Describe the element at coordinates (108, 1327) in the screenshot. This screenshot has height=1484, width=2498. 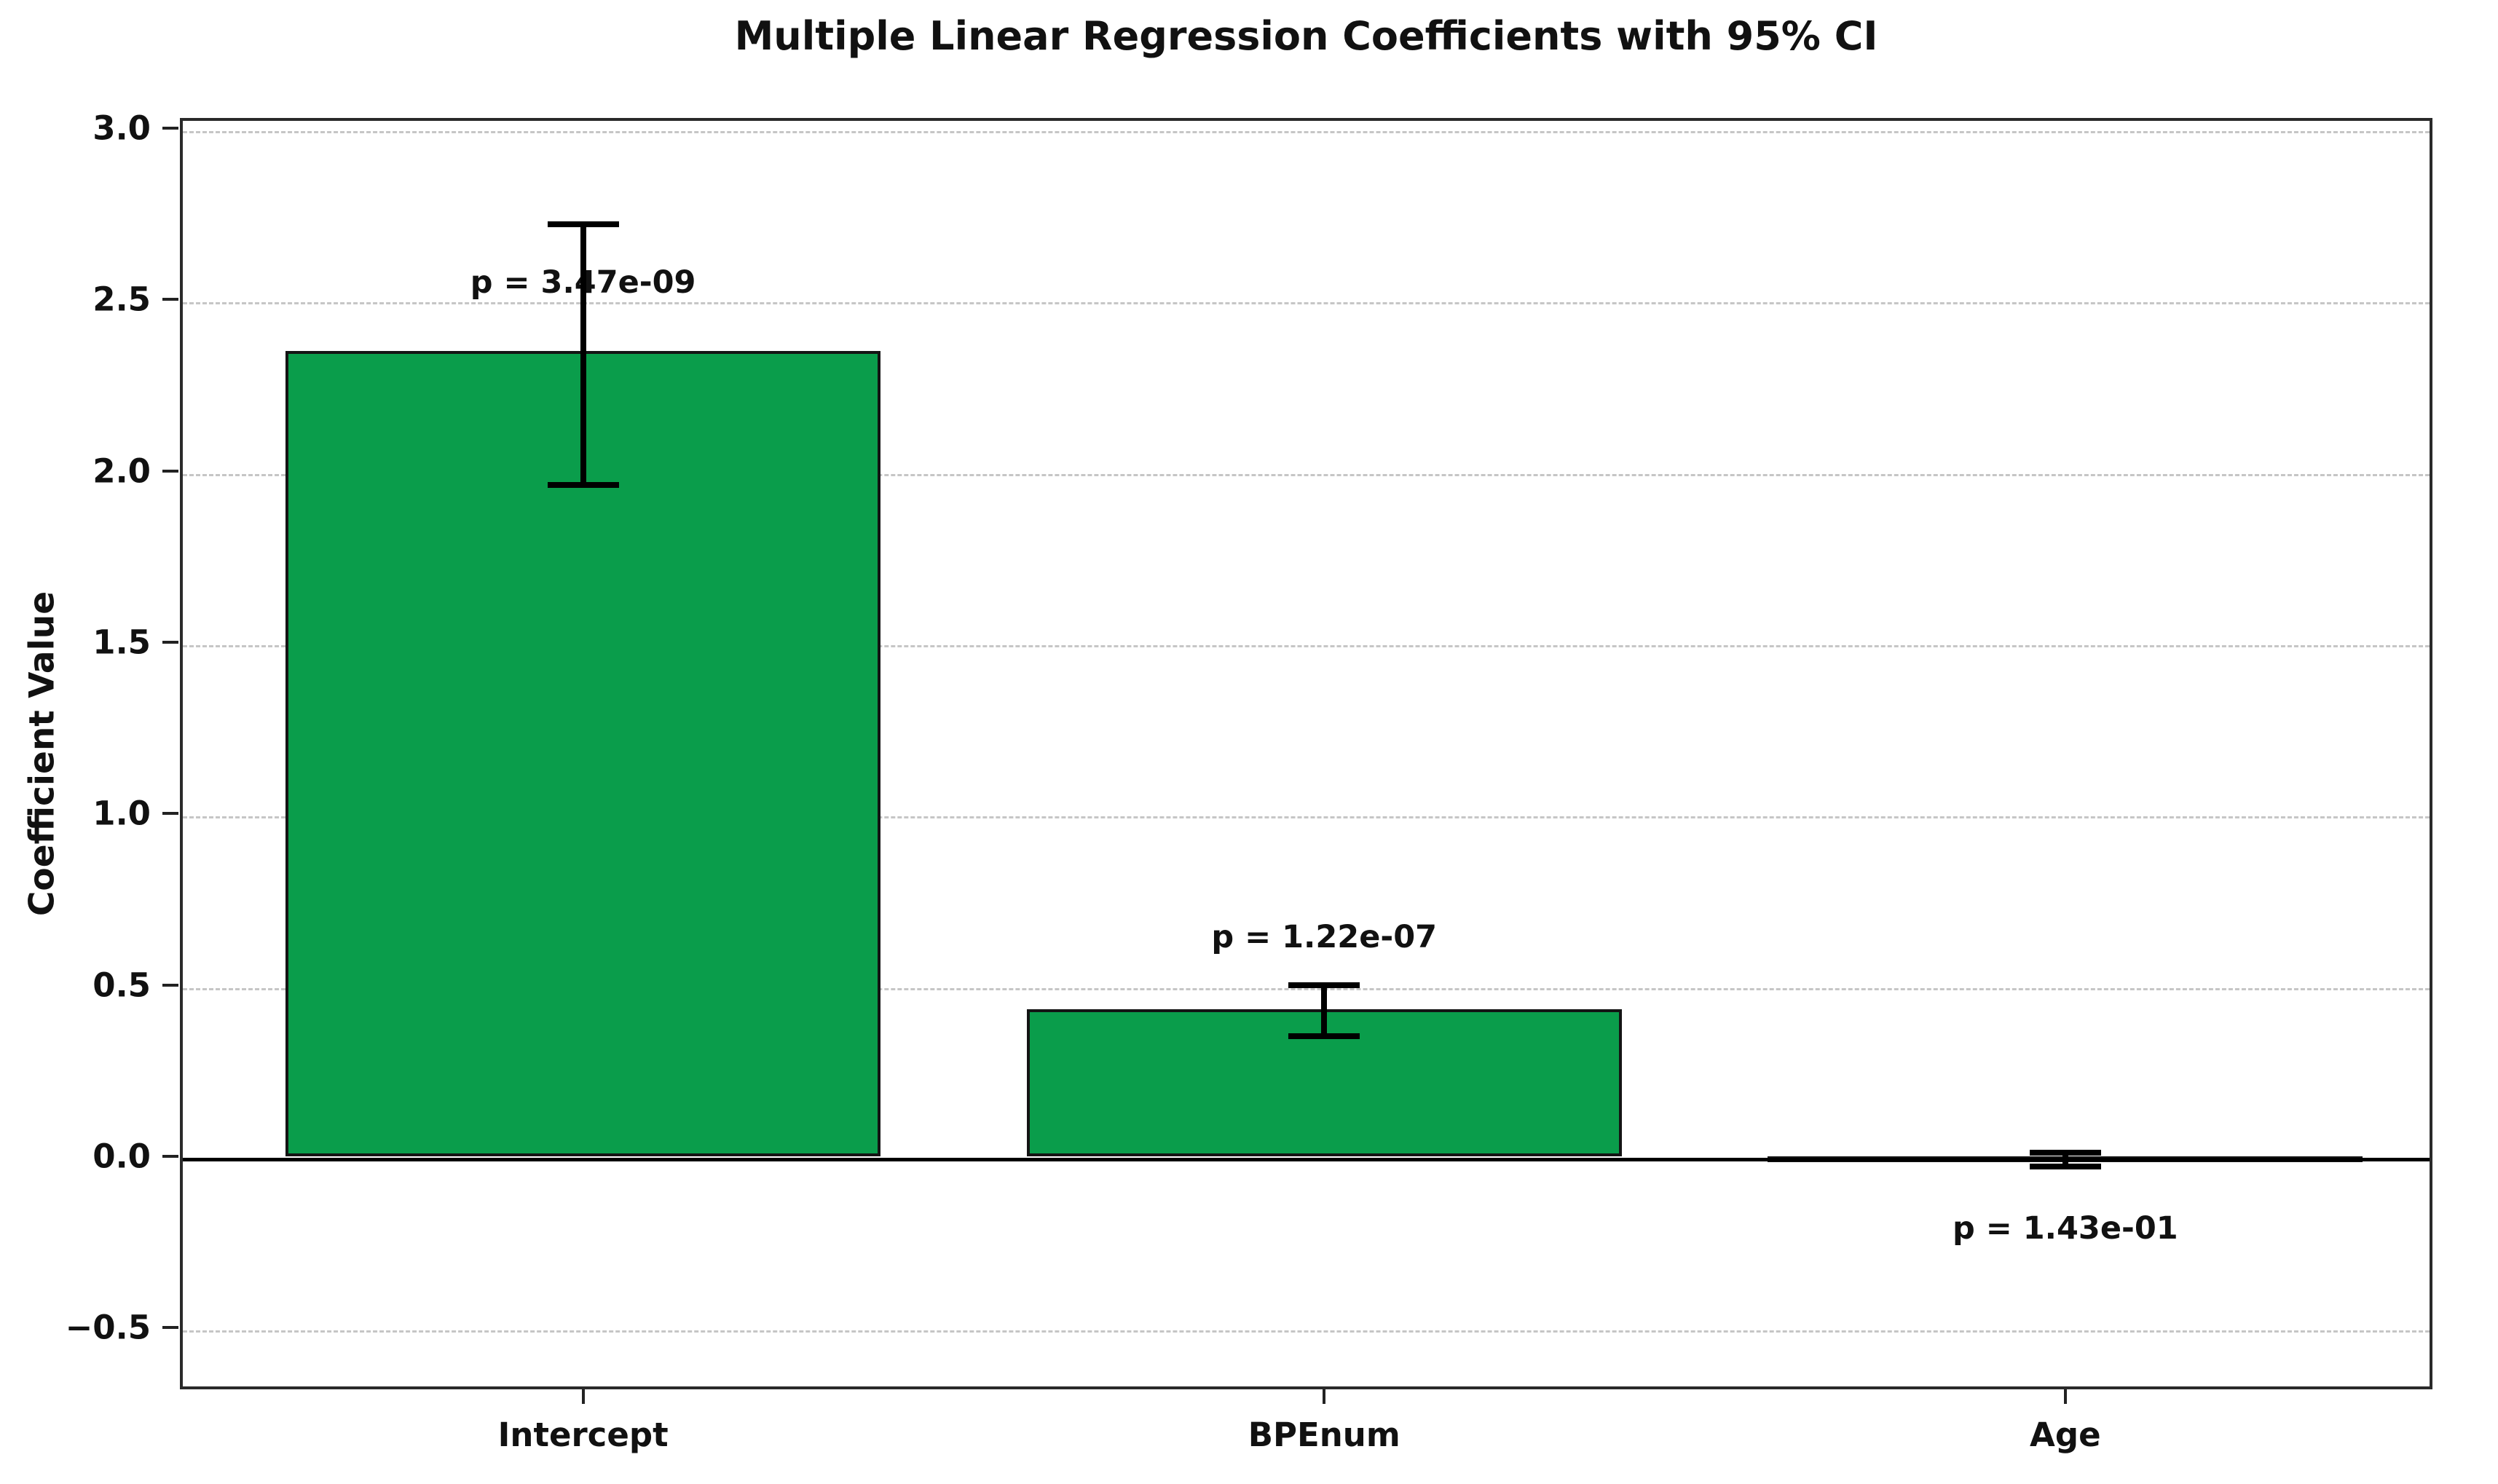
I see `y-tick-label: −0.5` at that location.